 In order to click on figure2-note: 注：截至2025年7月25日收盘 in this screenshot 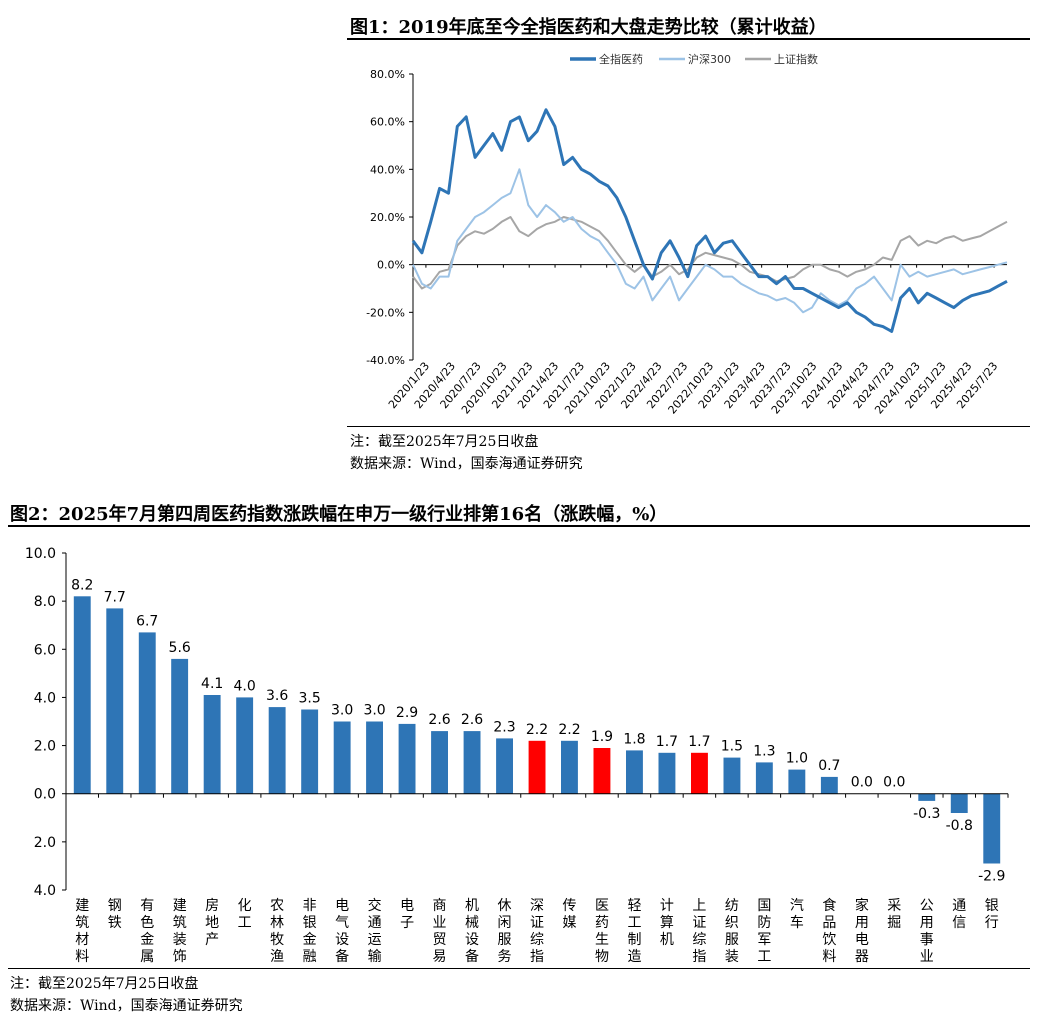, I will do `click(104, 984)`.